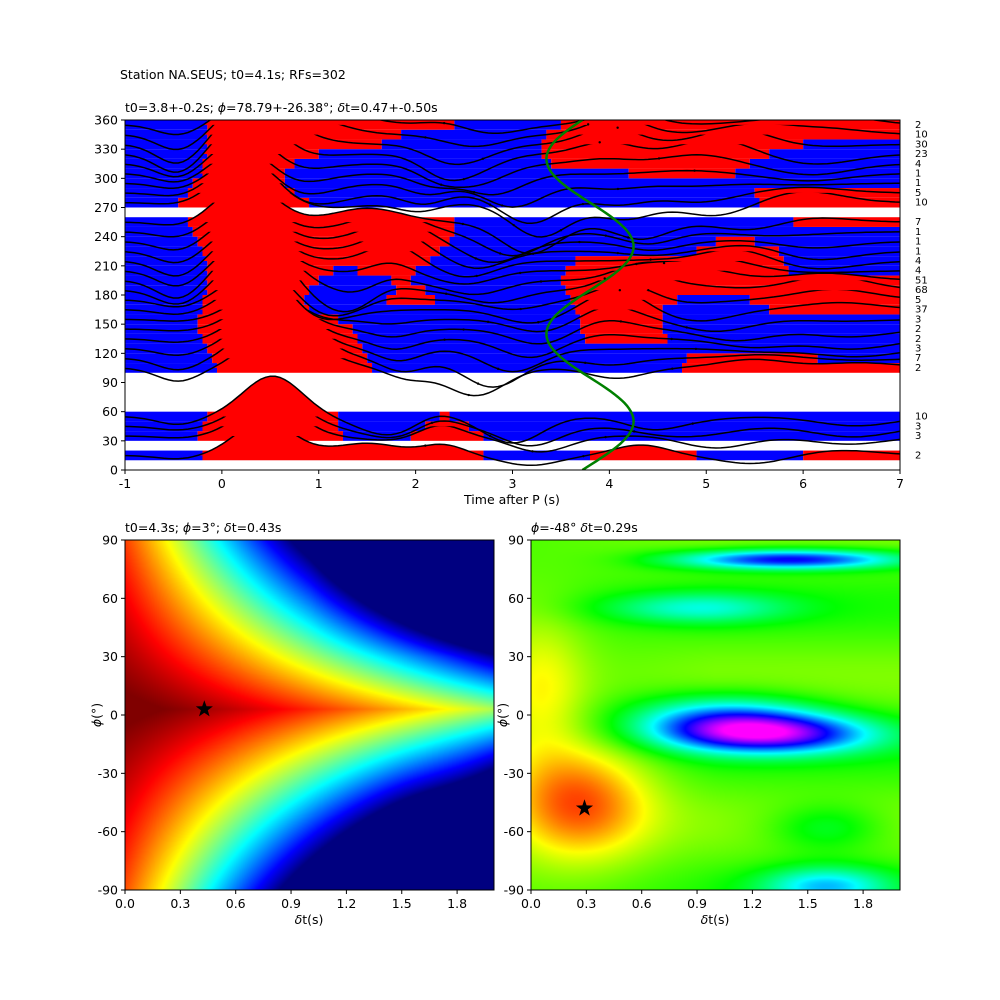 Image resolution: width=1000 pixels, height=1000 pixels. What do you see at coordinates (291, 900) in the screenshot?
I see `left-x-ticks: 0.0 0.3 0.6 0.9 1.2 1.5 1.8` at bounding box center [291, 900].